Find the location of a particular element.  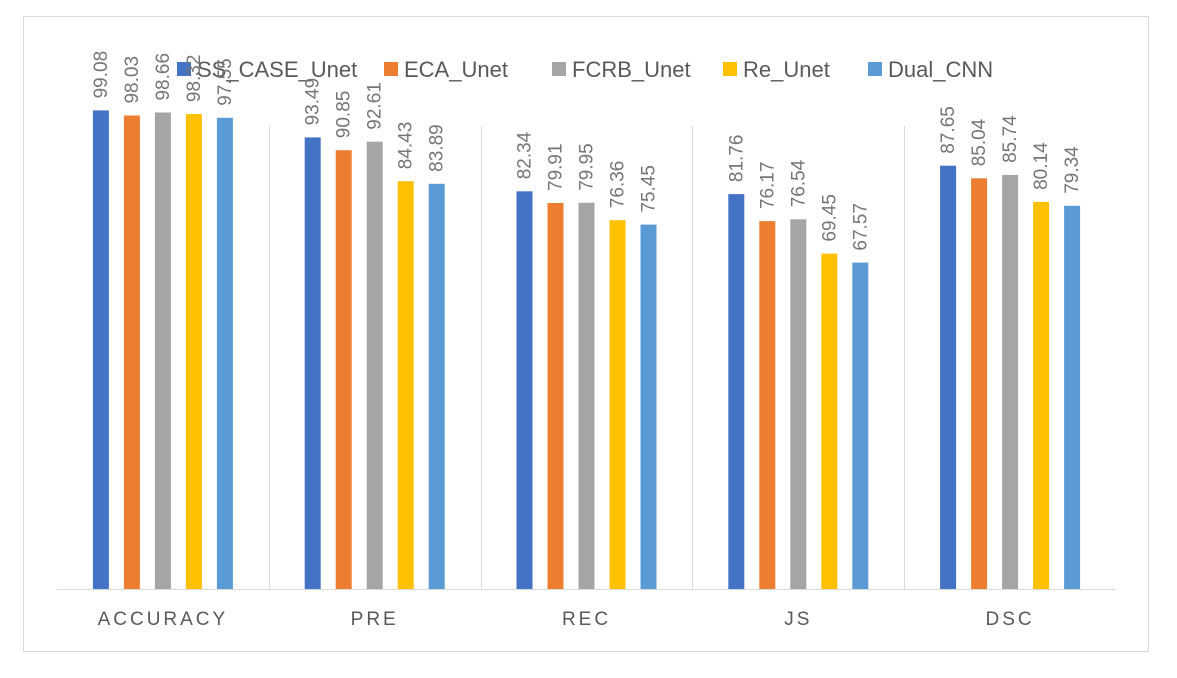

legend-label-3: Re_Unet is located at coordinates (786, 69).